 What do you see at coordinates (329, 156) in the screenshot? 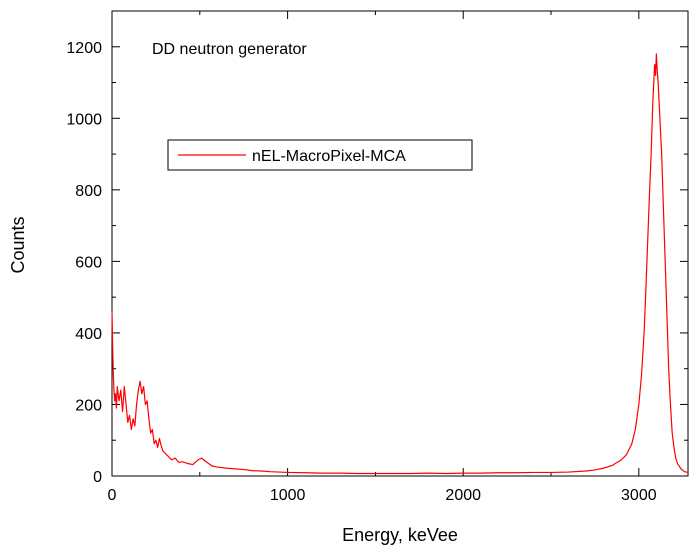
I see `legend-label: nEL-MacroPixel-MCA` at bounding box center [329, 156].